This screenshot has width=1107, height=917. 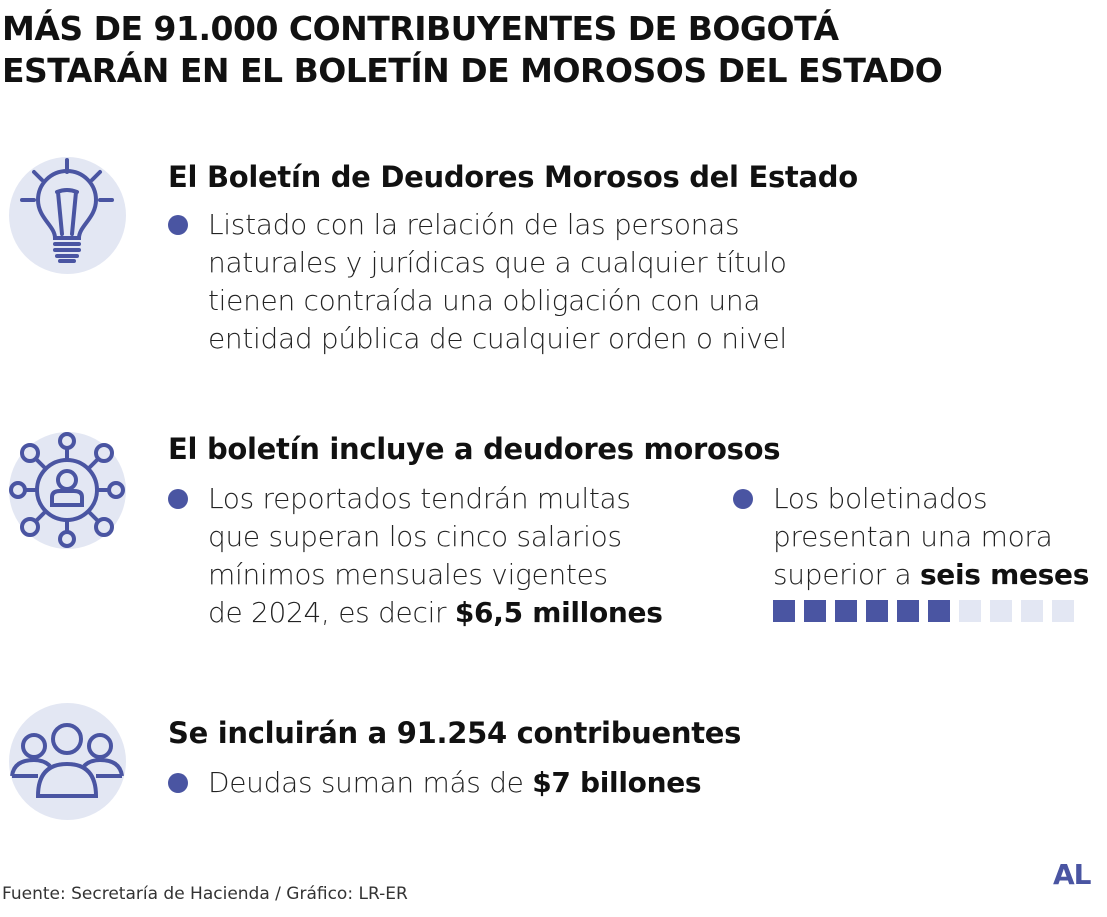 I want to click on line: superior a seis meses, so click(x=931, y=575).